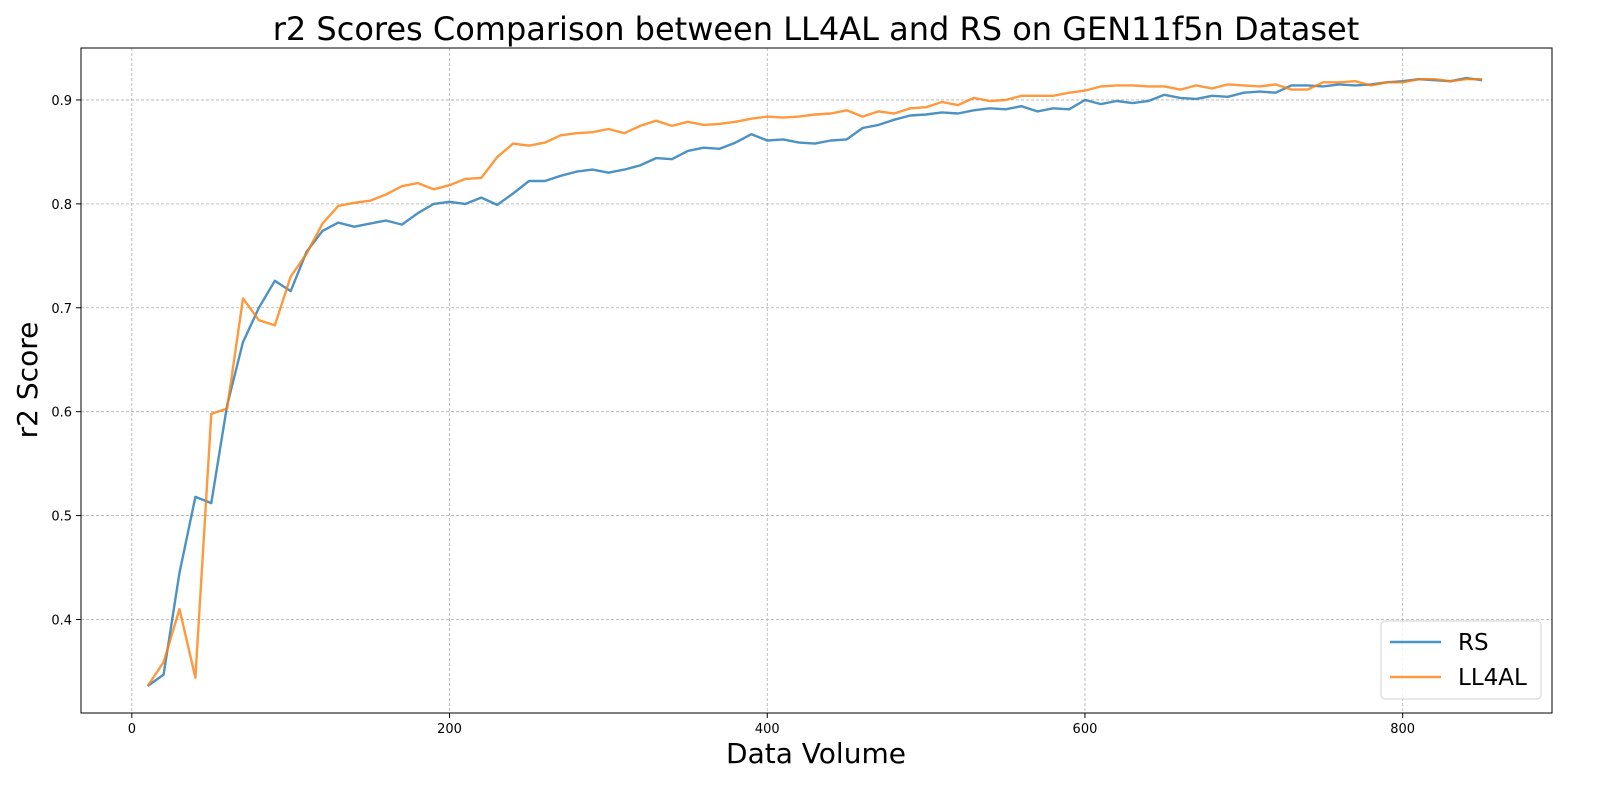  I want to click on y-tick-label: 0.9, so click(61, 101).